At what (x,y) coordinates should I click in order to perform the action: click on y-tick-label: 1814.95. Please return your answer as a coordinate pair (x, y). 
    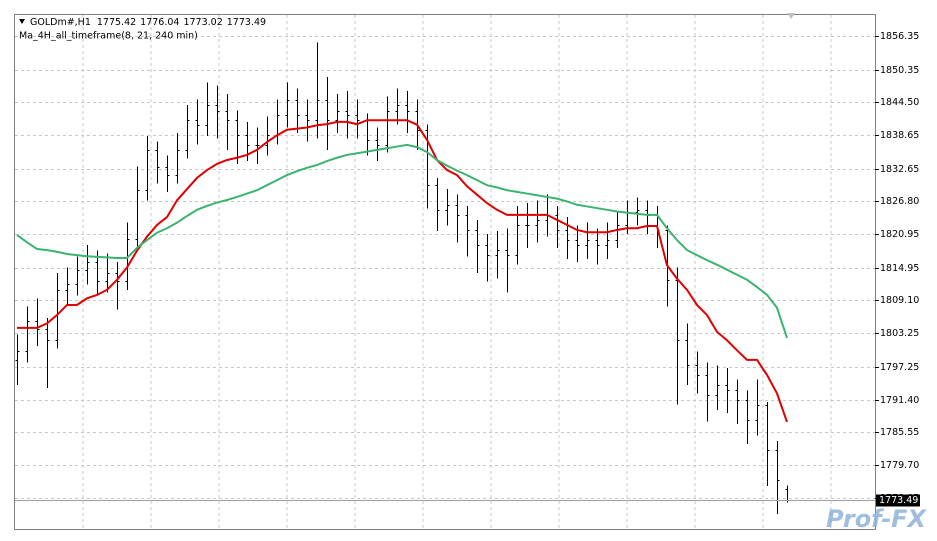
    Looking at the image, I should click on (899, 268).